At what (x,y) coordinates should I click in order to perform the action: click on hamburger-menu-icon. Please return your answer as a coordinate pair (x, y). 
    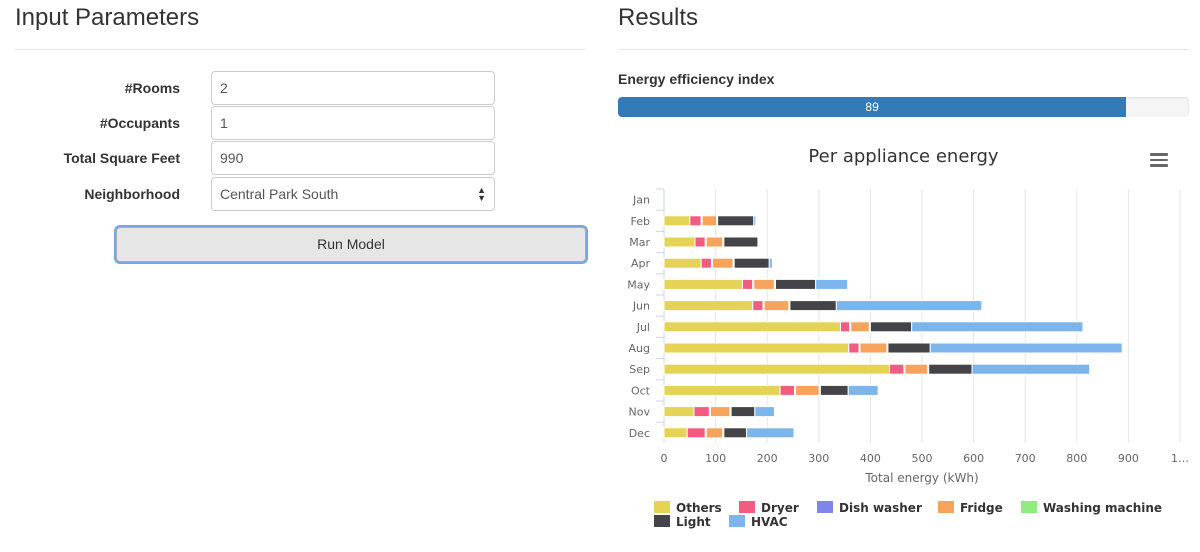
    Looking at the image, I should click on (1159, 160).